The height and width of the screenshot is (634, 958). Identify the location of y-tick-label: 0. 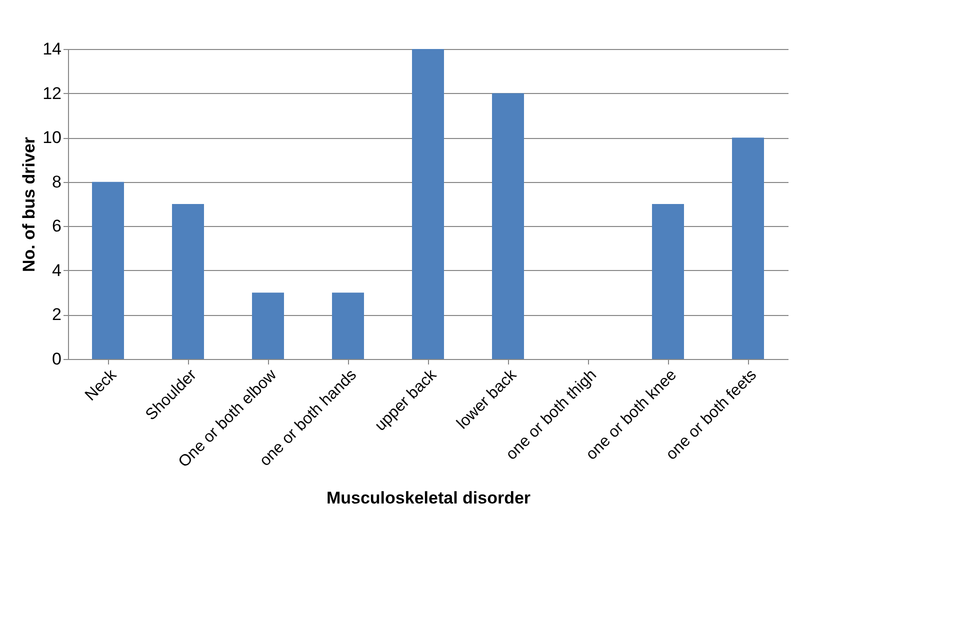
(57, 359).